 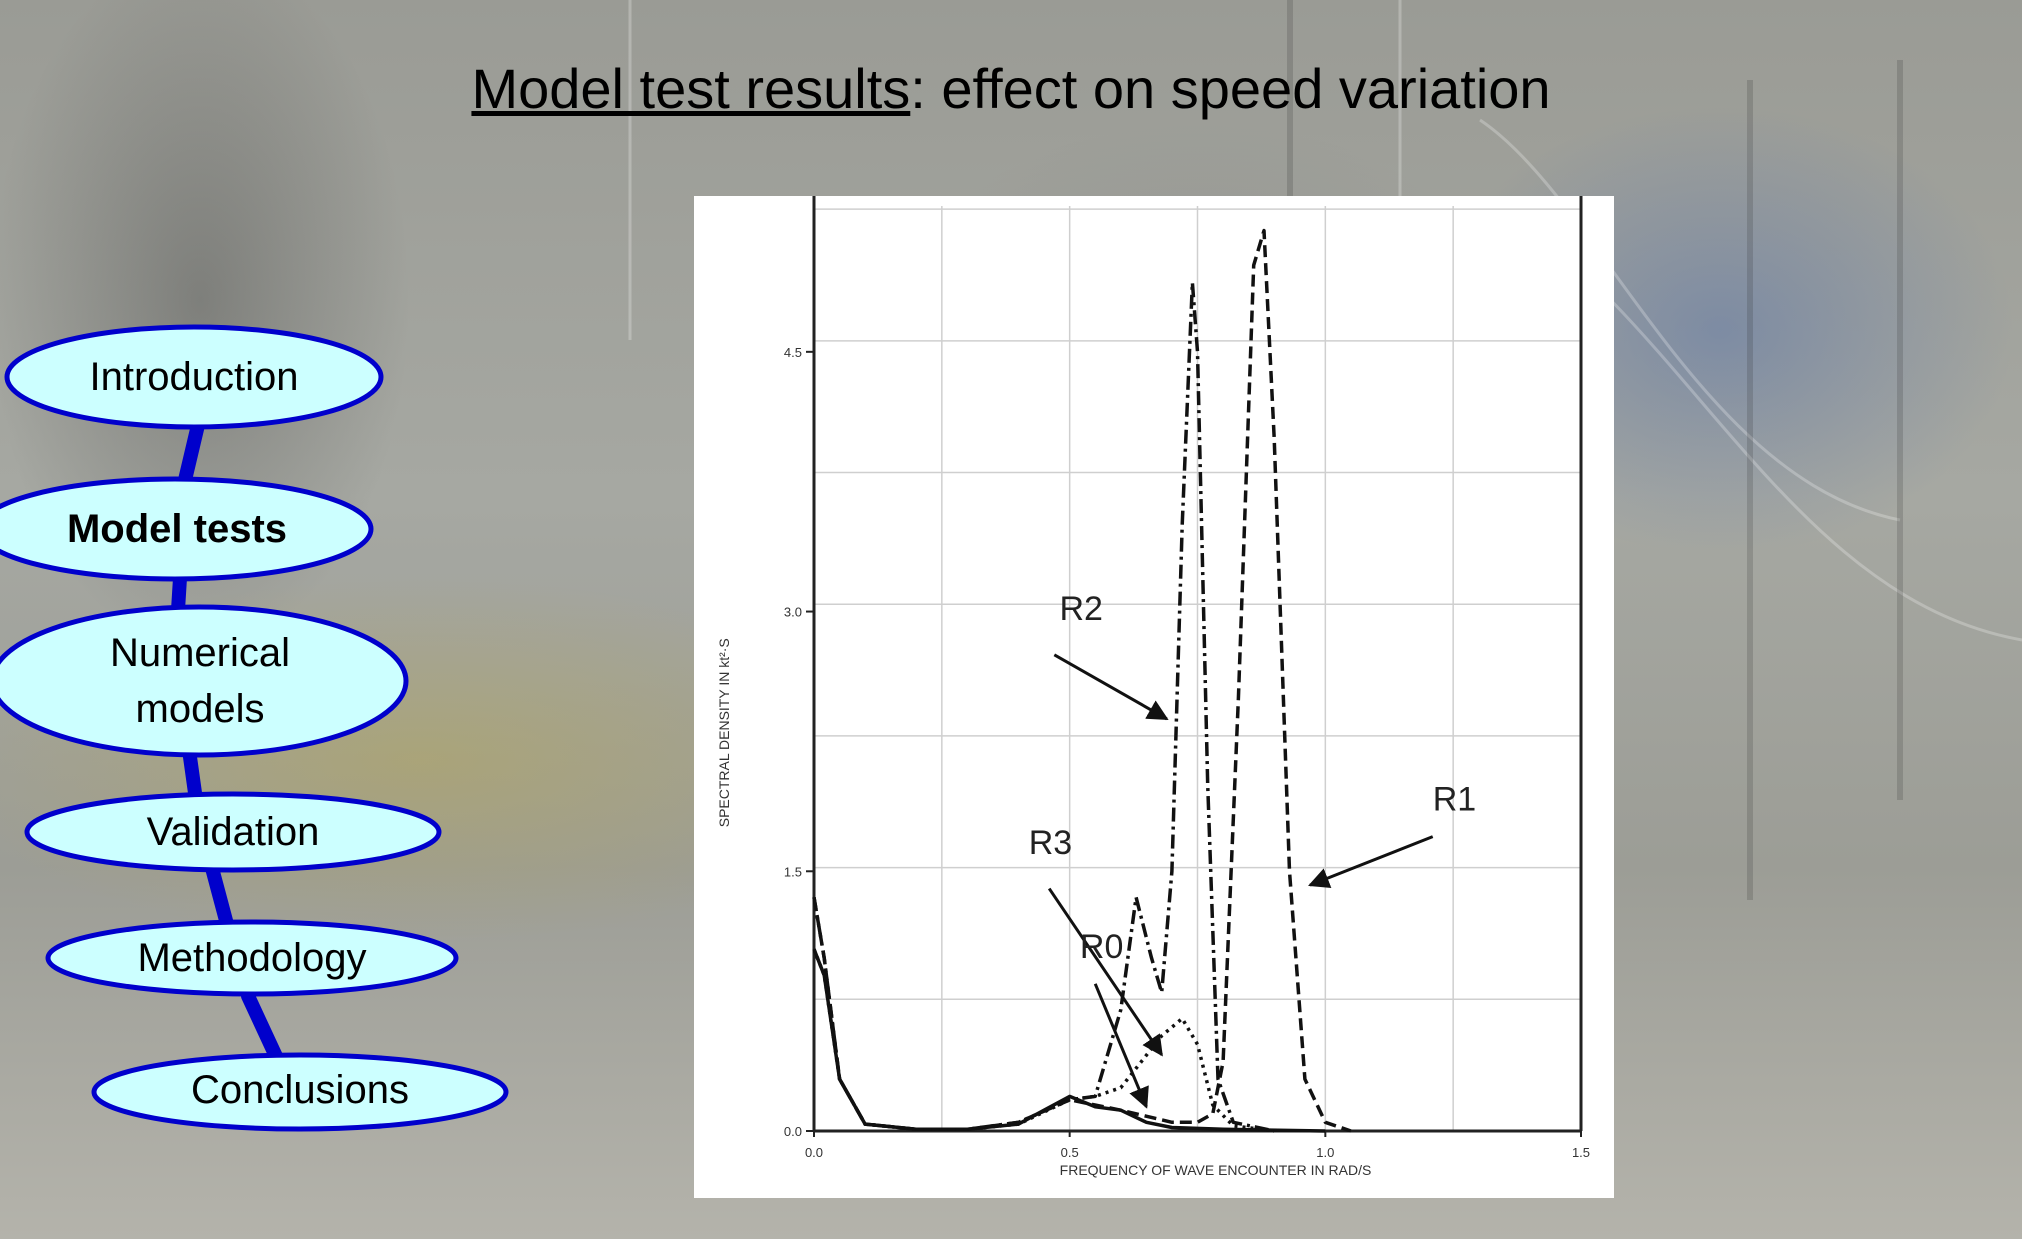 I want to click on nav-item-numerical-models: Numerical models, so click(x=200, y=681).